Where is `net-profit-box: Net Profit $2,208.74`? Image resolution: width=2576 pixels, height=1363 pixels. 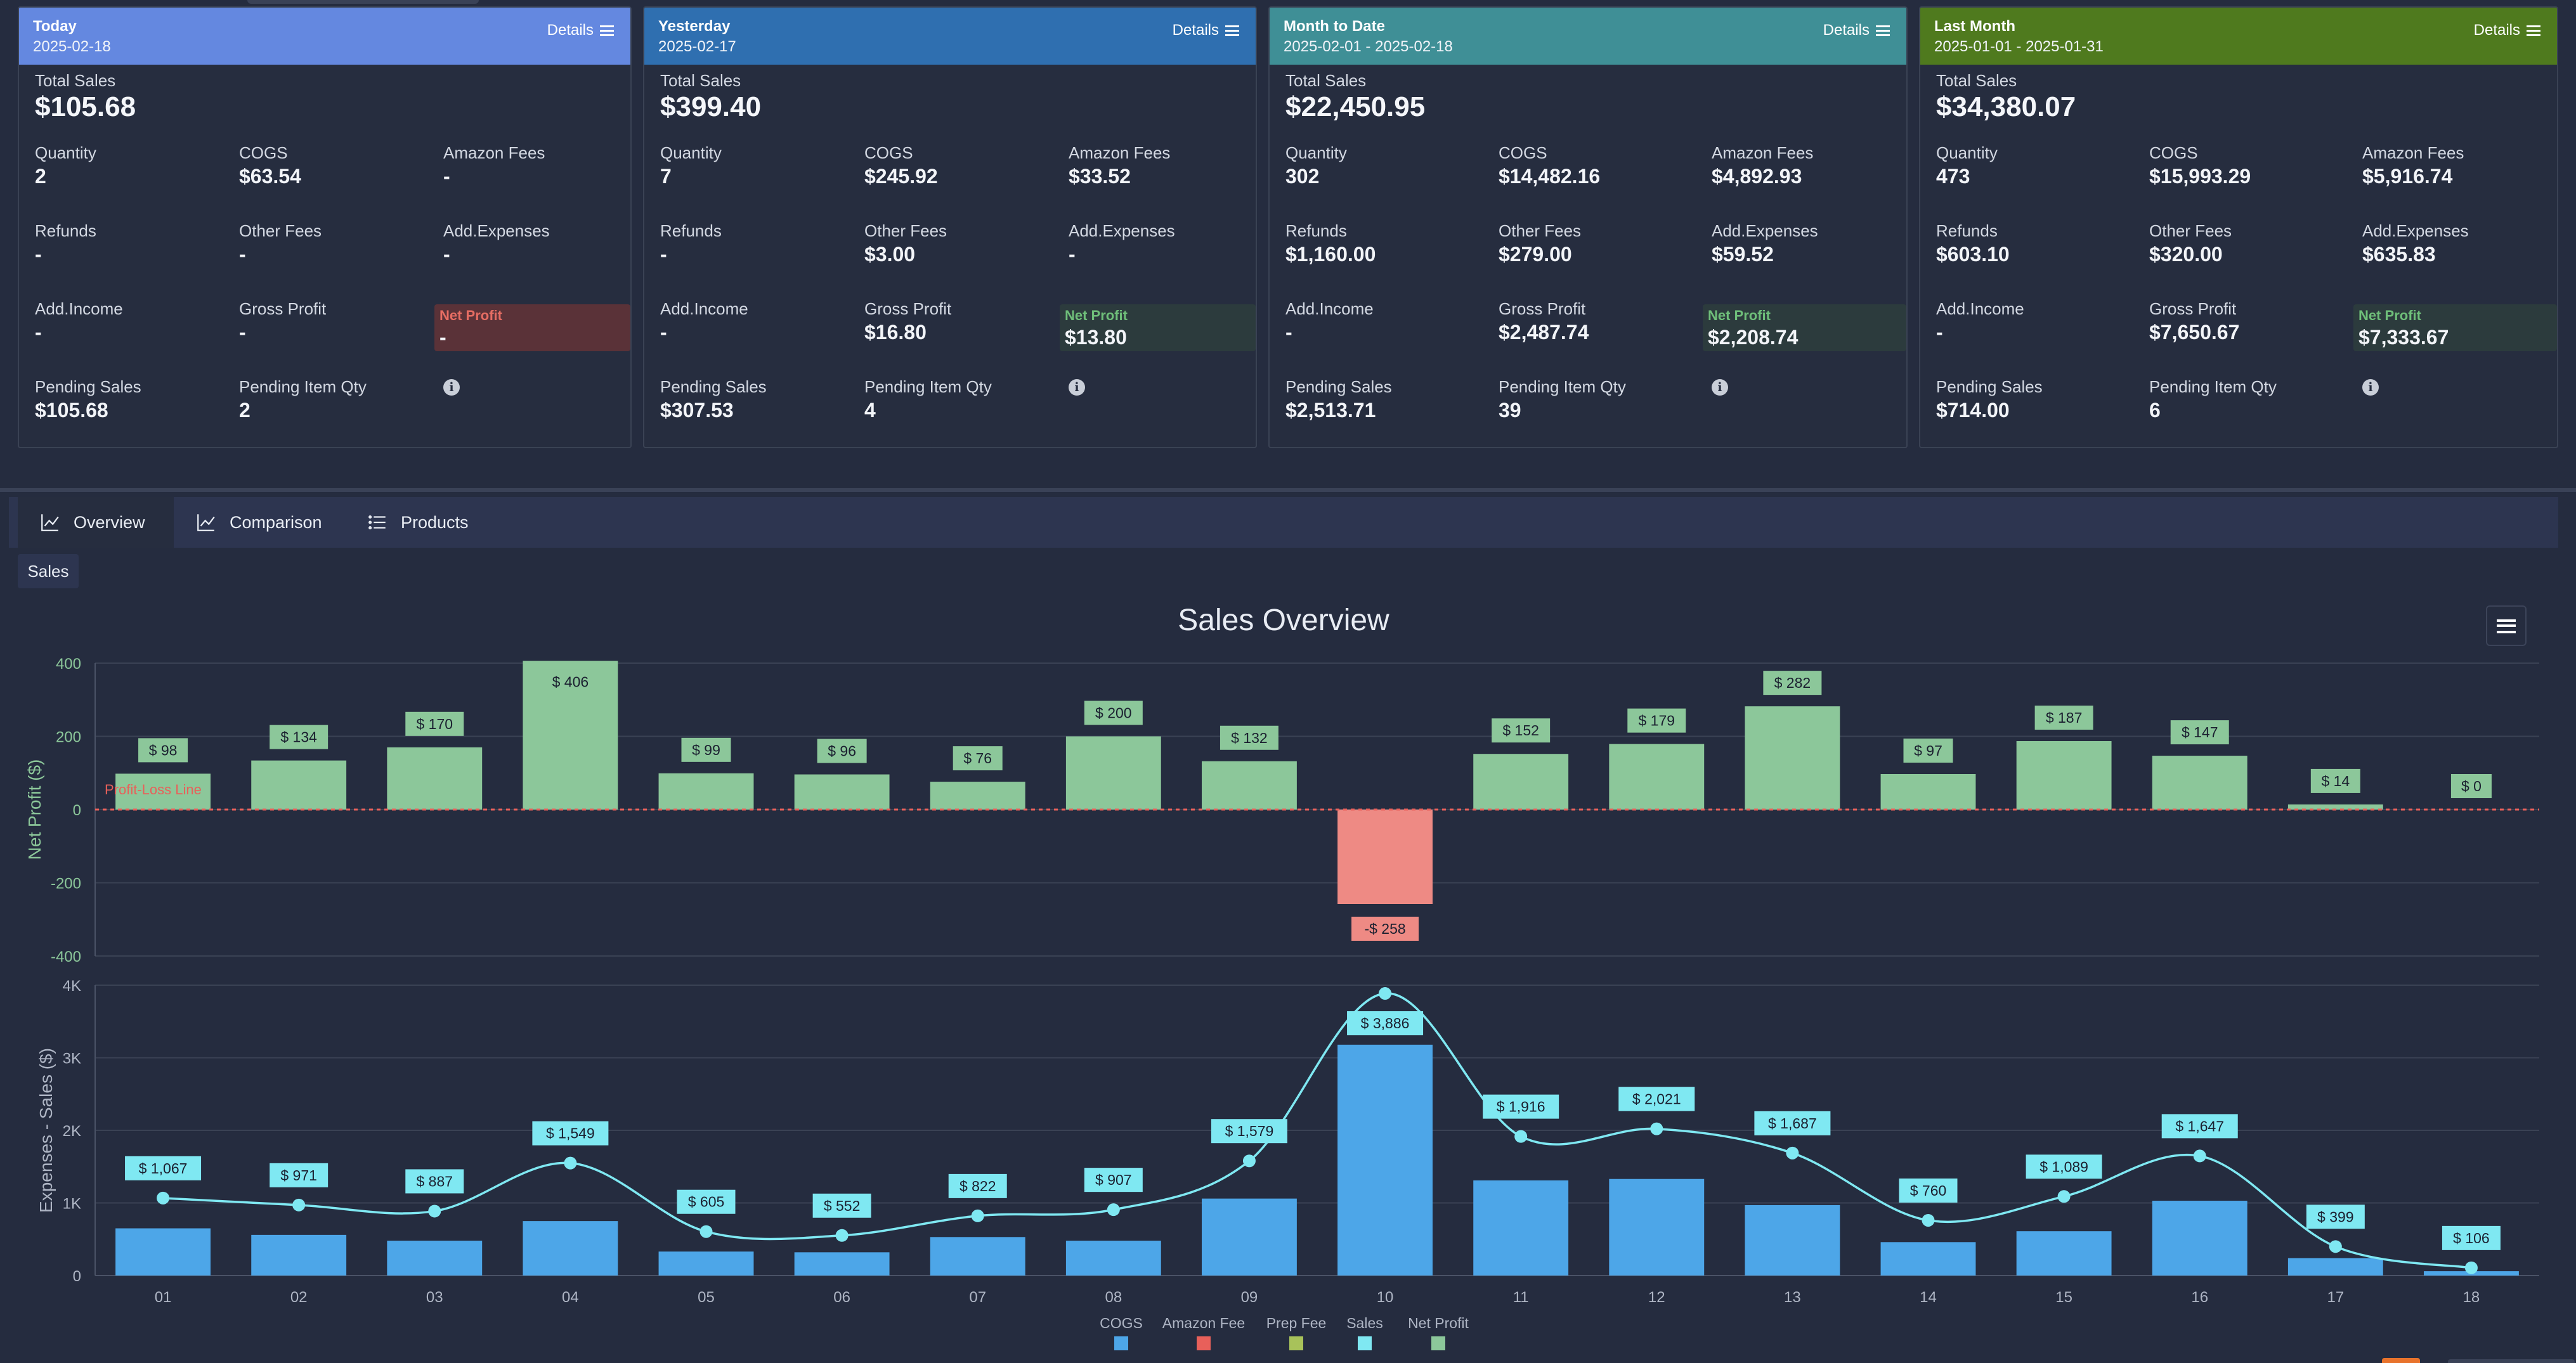 net-profit-box: Net Profit $2,208.74 is located at coordinates (1805, 327).